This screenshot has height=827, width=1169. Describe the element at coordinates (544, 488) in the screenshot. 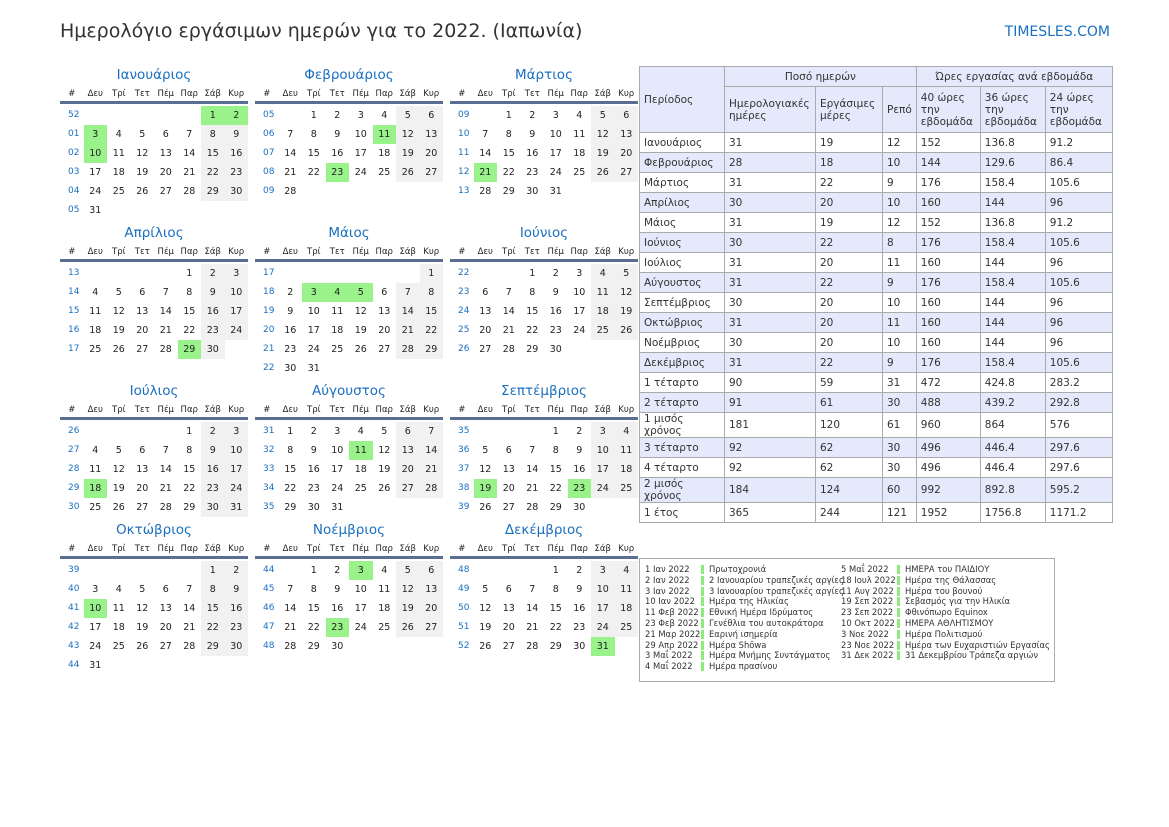

I see `week-row: 38 19 20 21 22 23 24 25` at that location.